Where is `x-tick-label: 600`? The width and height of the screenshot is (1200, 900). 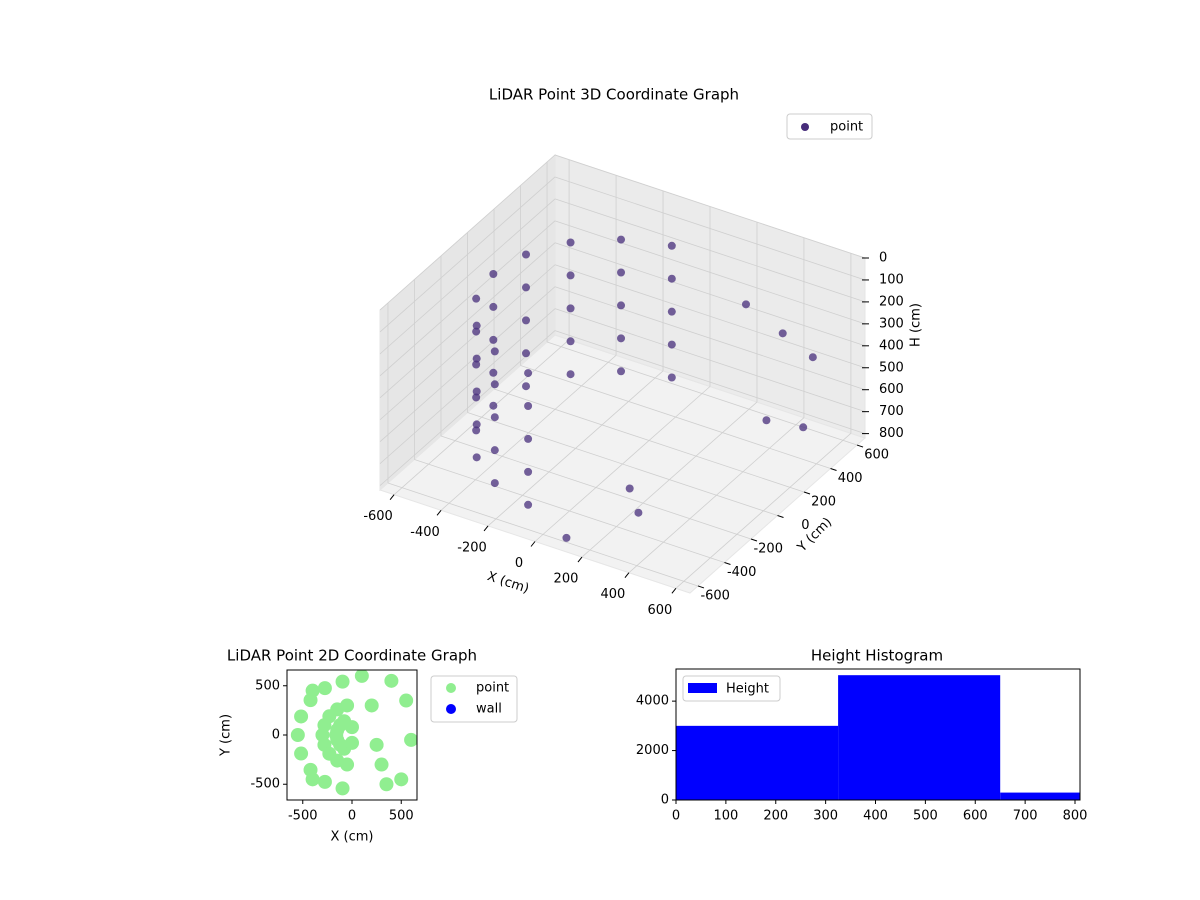
x-tick-label: 600 is located at coordinates (975, 816).